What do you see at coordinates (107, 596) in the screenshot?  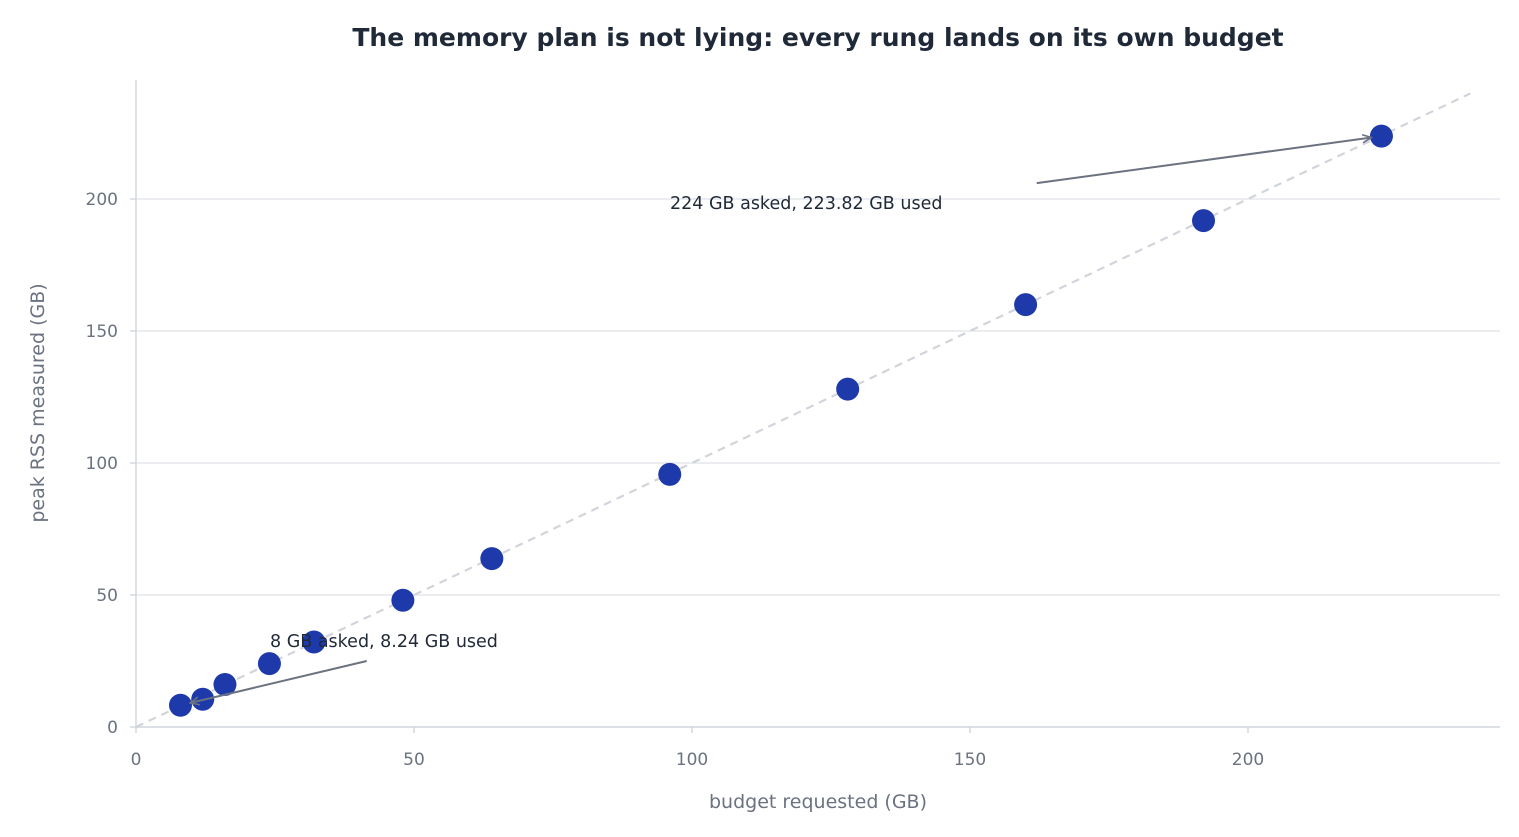 I see `y-tick-label-50: 50` at bounding box center [107, 596].